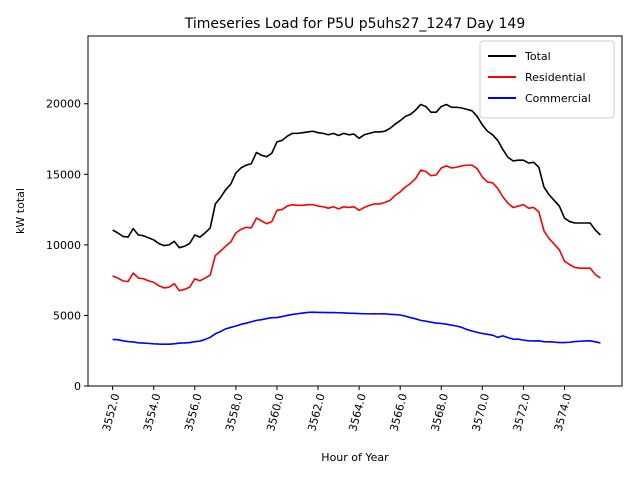 This screenshot has height=480, width=640. Describe the element at coordinates (77, 386) in the screenshot. I see `y-tick-label: 0` at that location.